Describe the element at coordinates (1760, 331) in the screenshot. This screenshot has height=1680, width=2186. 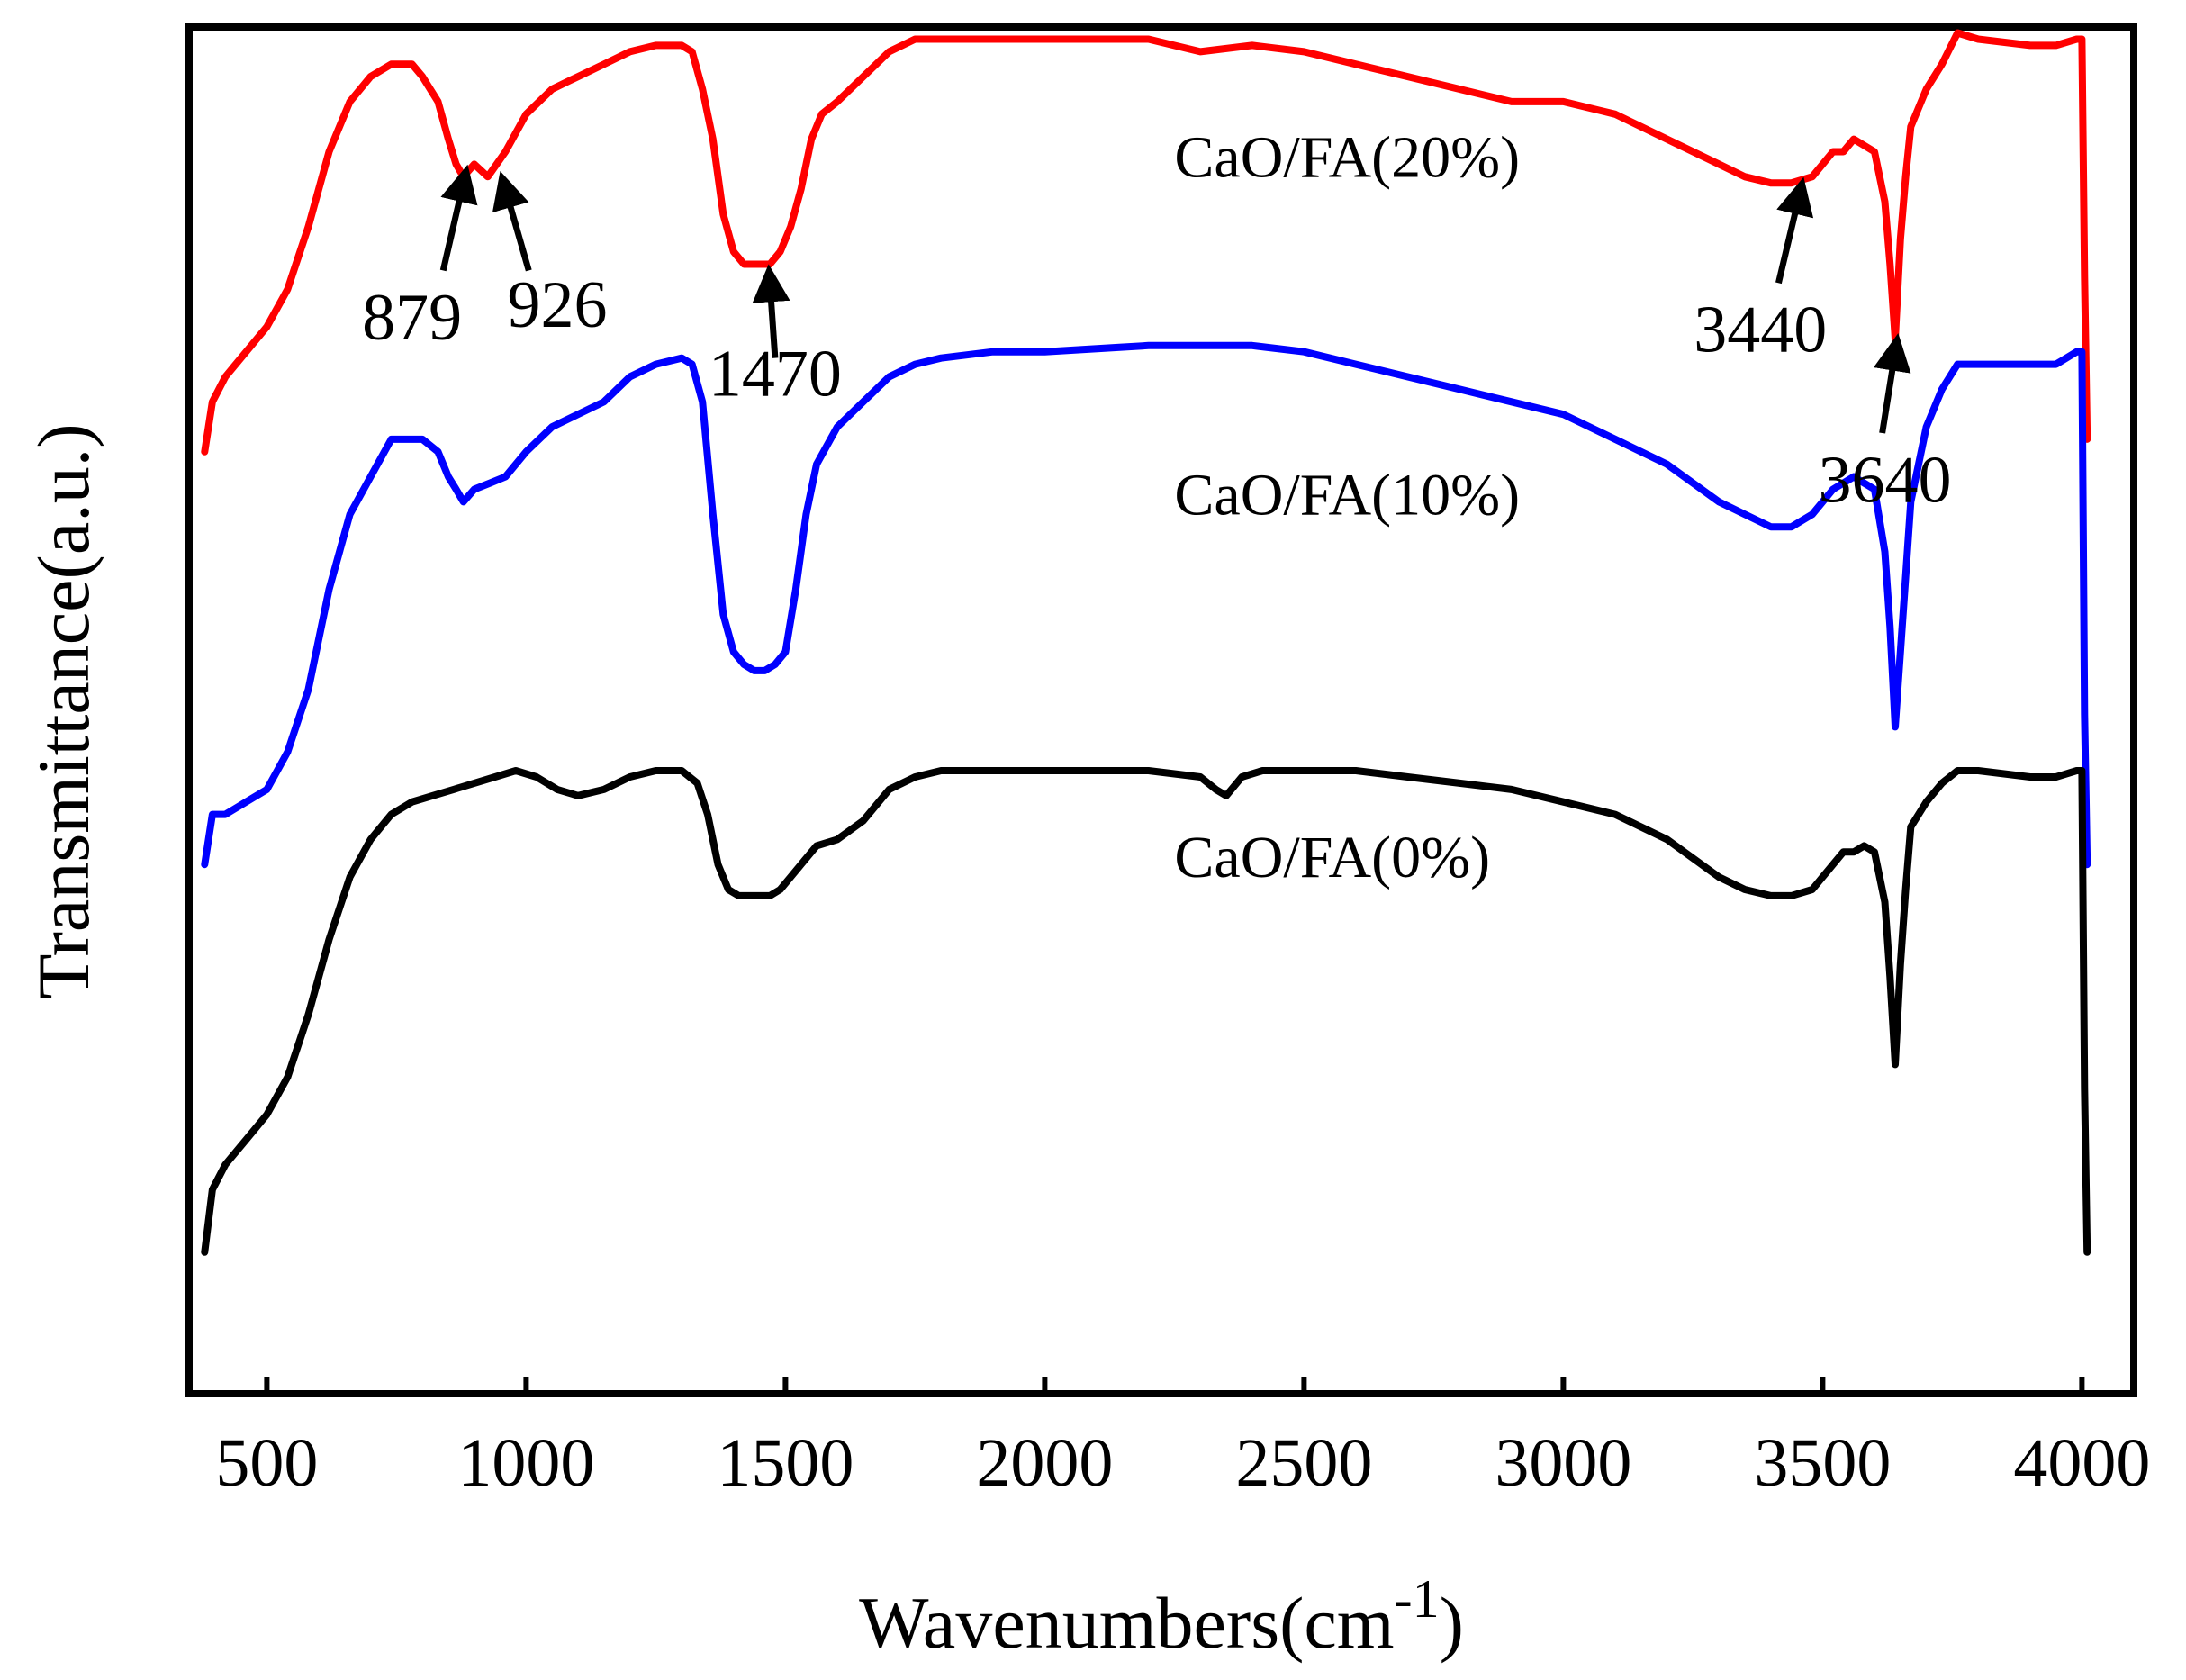
I see `peak-label: 3440` at that location.